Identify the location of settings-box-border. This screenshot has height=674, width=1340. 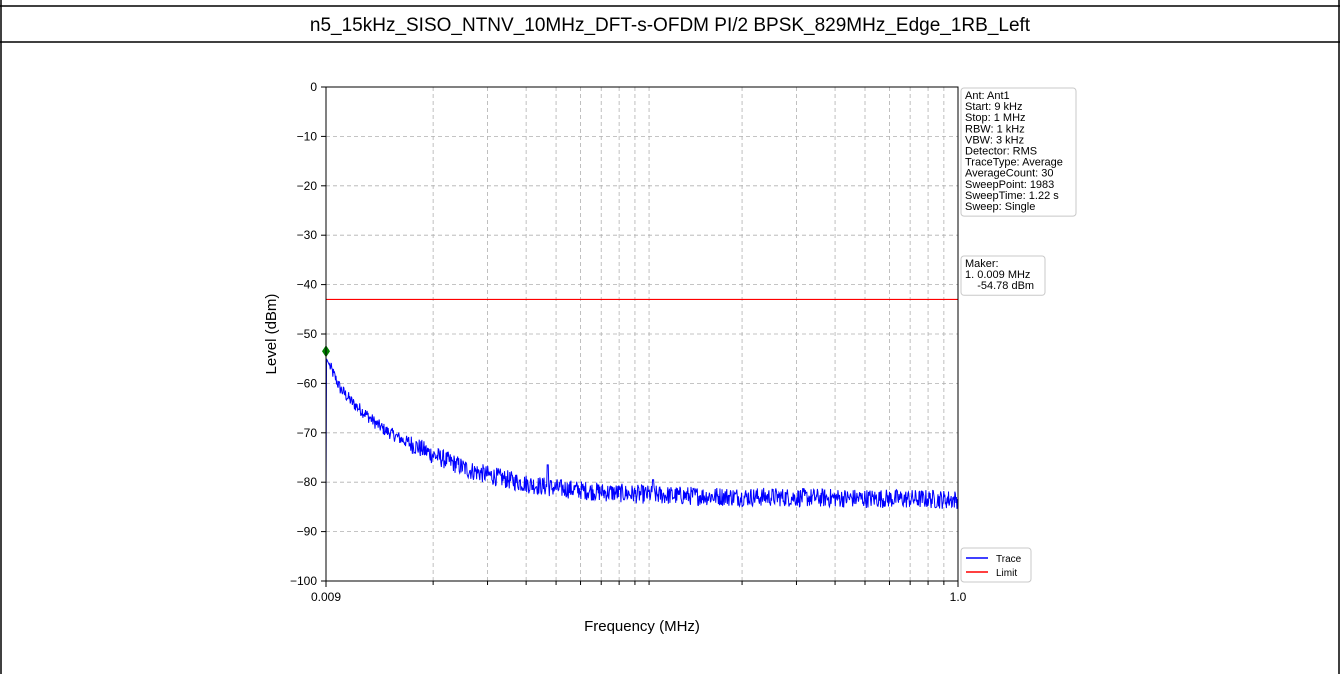
(1018, 152).